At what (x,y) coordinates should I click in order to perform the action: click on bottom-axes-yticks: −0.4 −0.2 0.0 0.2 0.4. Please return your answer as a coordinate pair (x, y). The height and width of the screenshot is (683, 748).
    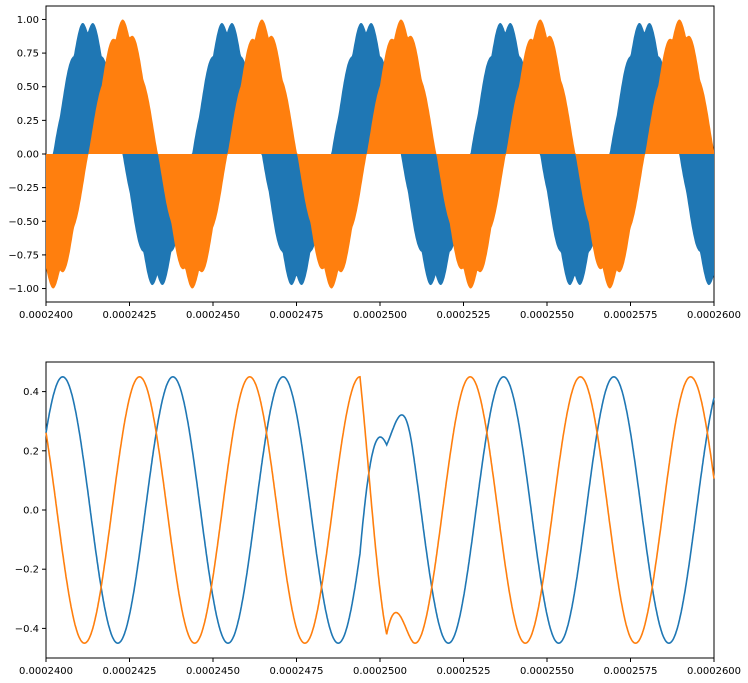
    Looking at the image, I should click on (30, 511).